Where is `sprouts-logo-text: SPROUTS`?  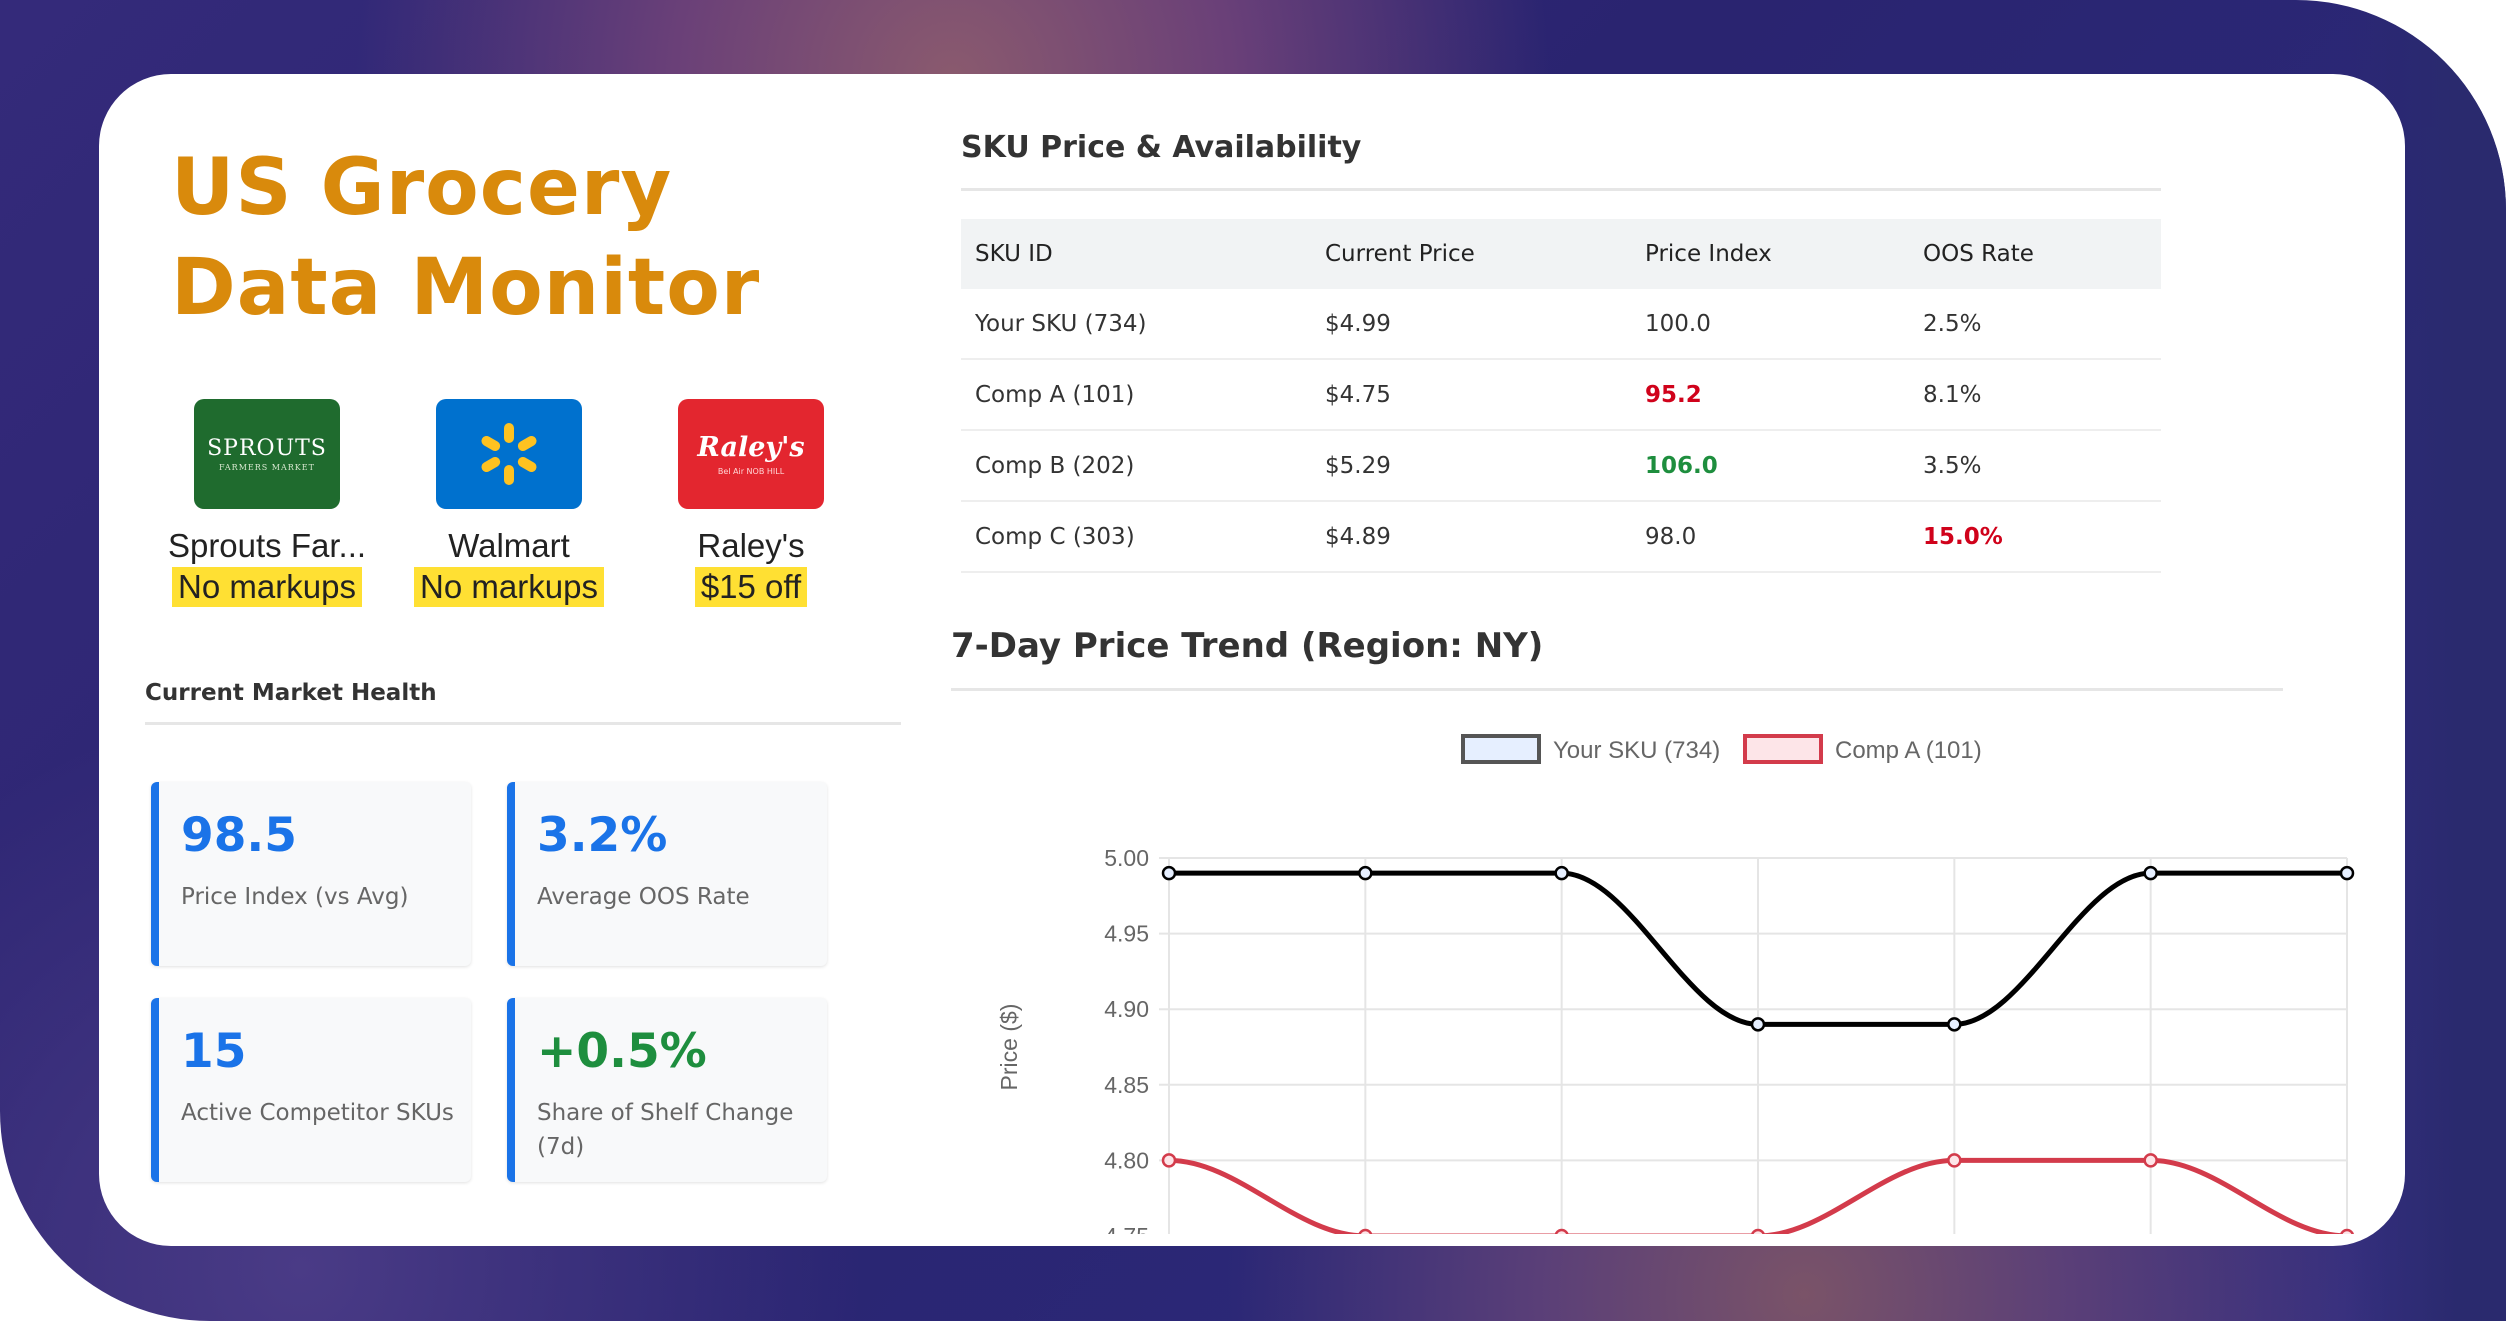 sprouts-logo-text: SPROUTS is located at coordinates (267, 448).